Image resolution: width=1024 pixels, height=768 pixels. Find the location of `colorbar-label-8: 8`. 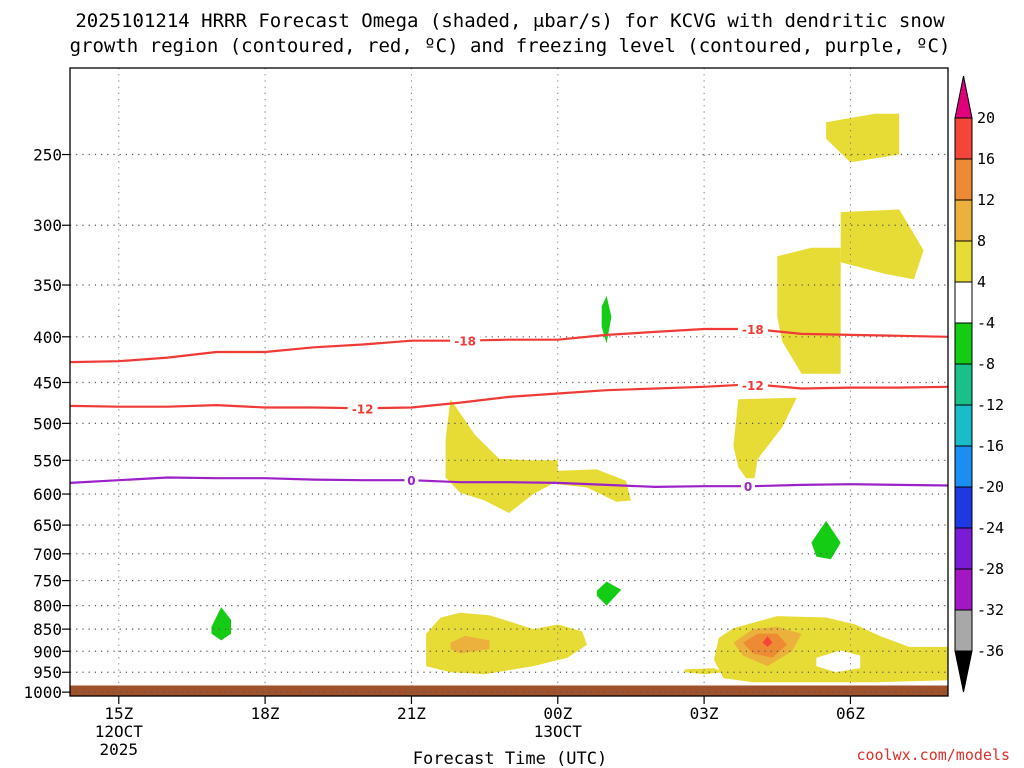

colorbar-label-8: 8 is located at coordinates (981, 241).